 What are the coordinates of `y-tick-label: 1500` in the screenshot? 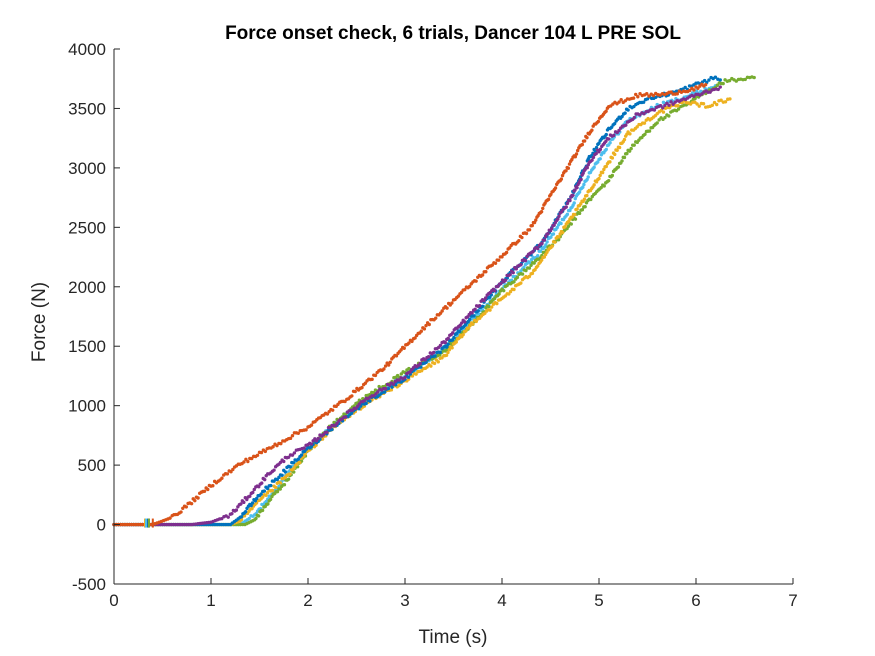 It's located at (87, 346).